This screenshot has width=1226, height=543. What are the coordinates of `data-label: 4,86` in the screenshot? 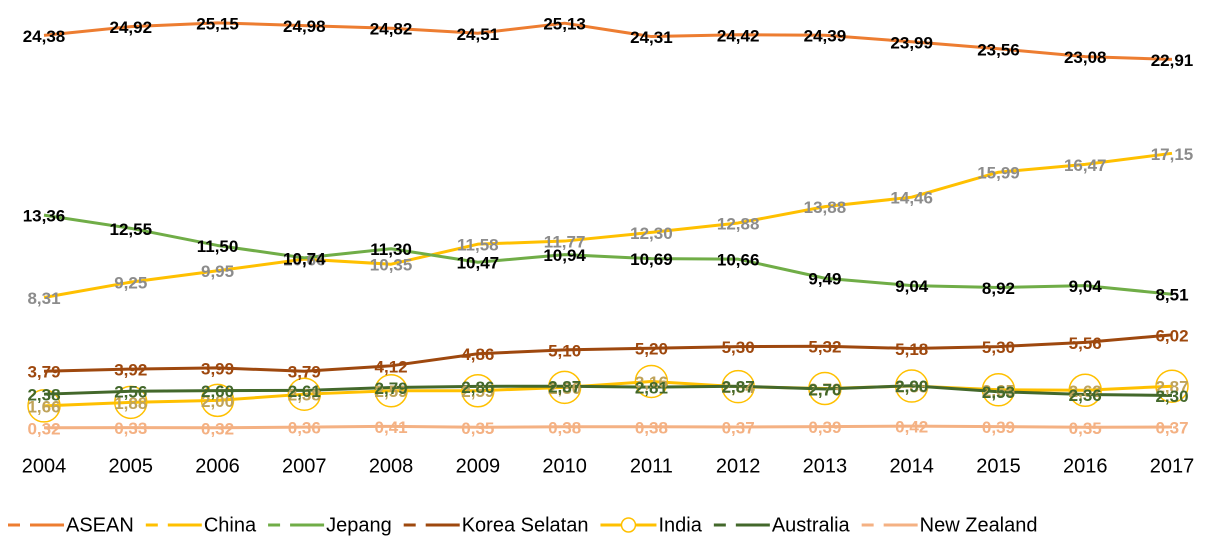 It's located at (477, 354).